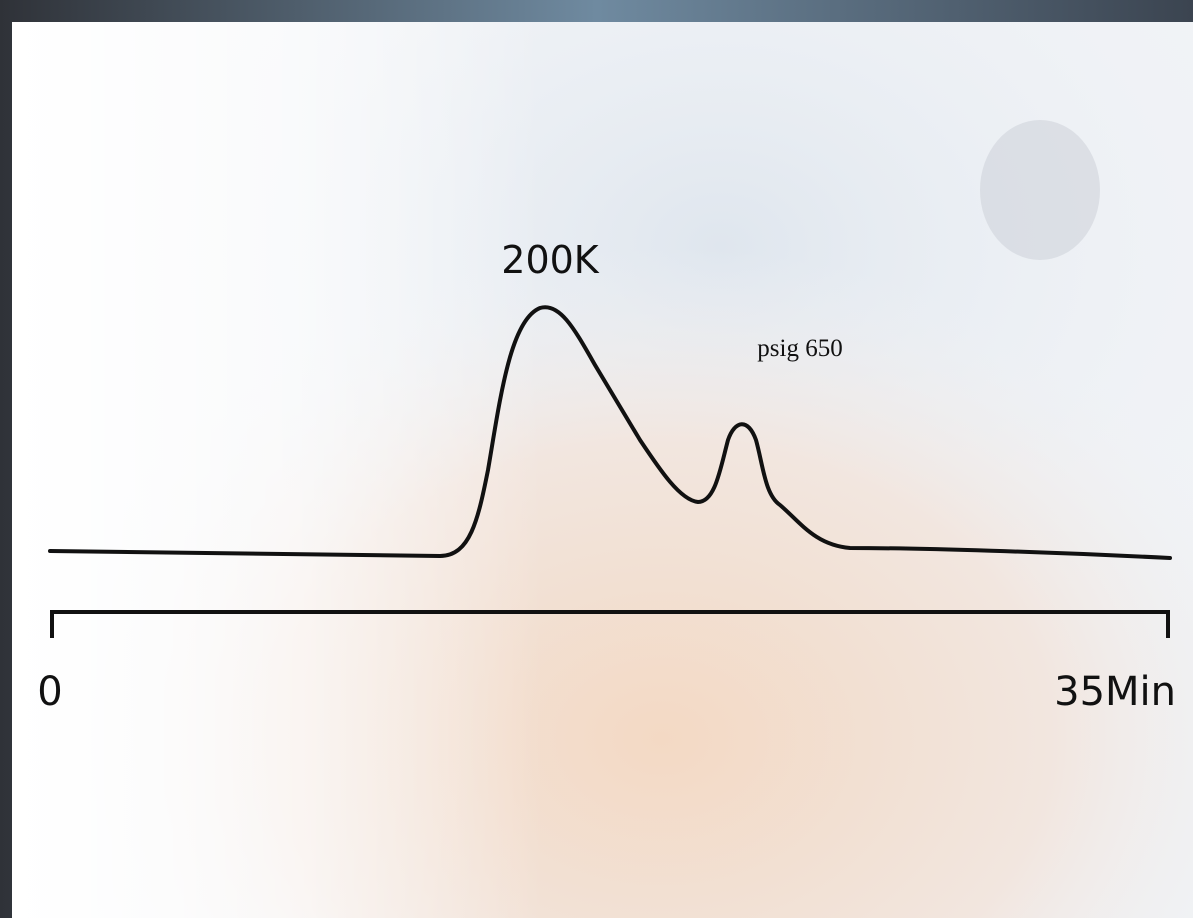  Describe the element at coordinates (49, 692) in the screenshot. I see `axis-start-label: 0` at that location.